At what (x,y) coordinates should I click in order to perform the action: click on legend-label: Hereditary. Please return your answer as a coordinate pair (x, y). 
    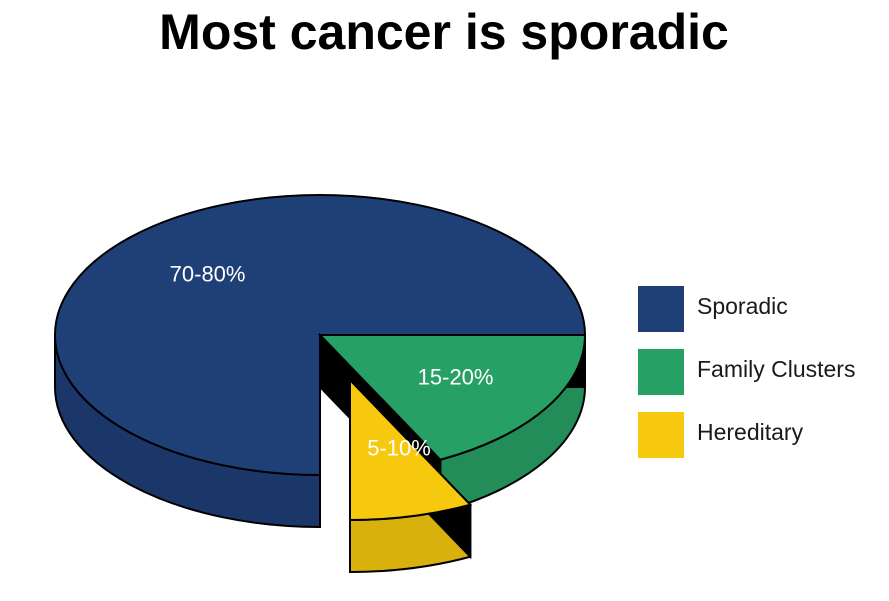
    Looking at the image, I should click on (750, 432).